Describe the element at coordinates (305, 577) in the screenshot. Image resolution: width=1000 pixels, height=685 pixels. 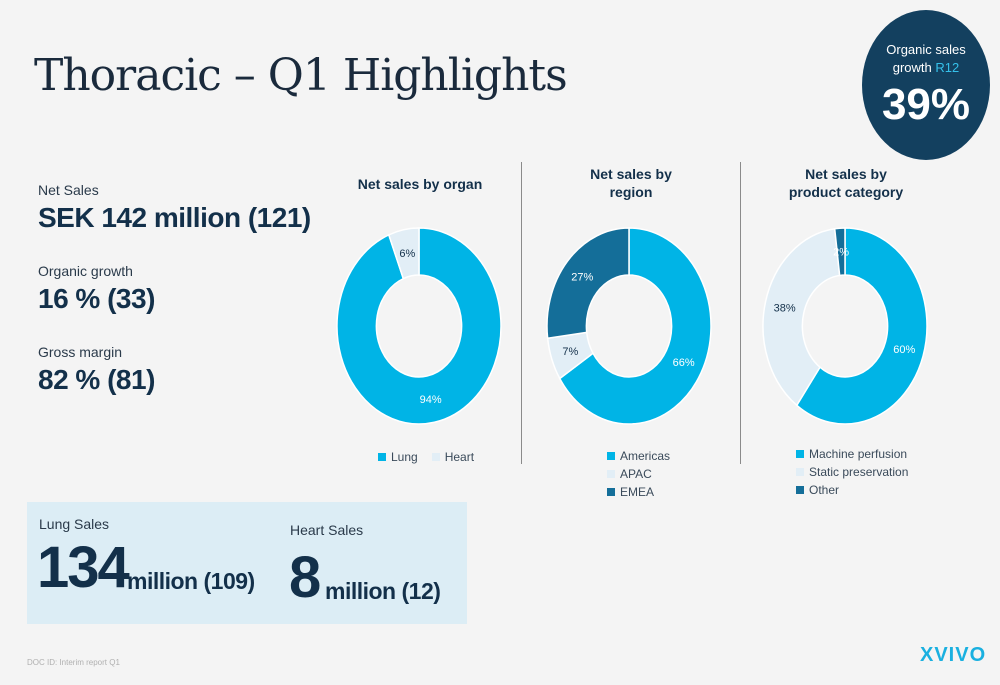
I see `heart-sales-value: 8` at that location.